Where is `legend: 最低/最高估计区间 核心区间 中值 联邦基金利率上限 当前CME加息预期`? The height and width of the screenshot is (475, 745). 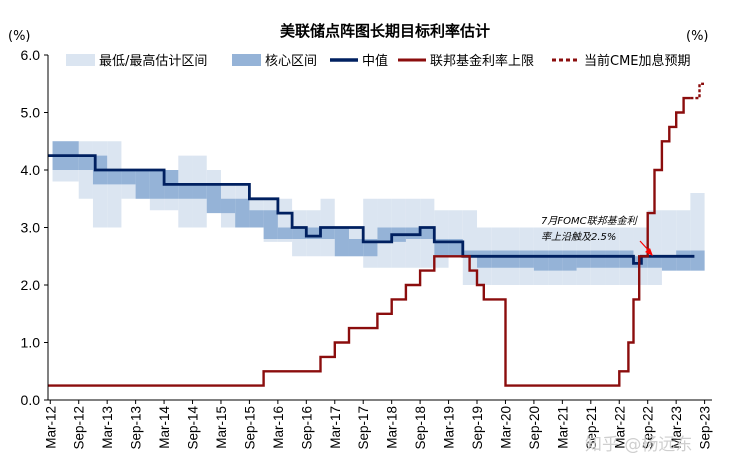 legend: 最低/最高估计区间 核心区间 中值 联邦基金利率上限 当前CME加息预期 is located at coordinates (378, 61).